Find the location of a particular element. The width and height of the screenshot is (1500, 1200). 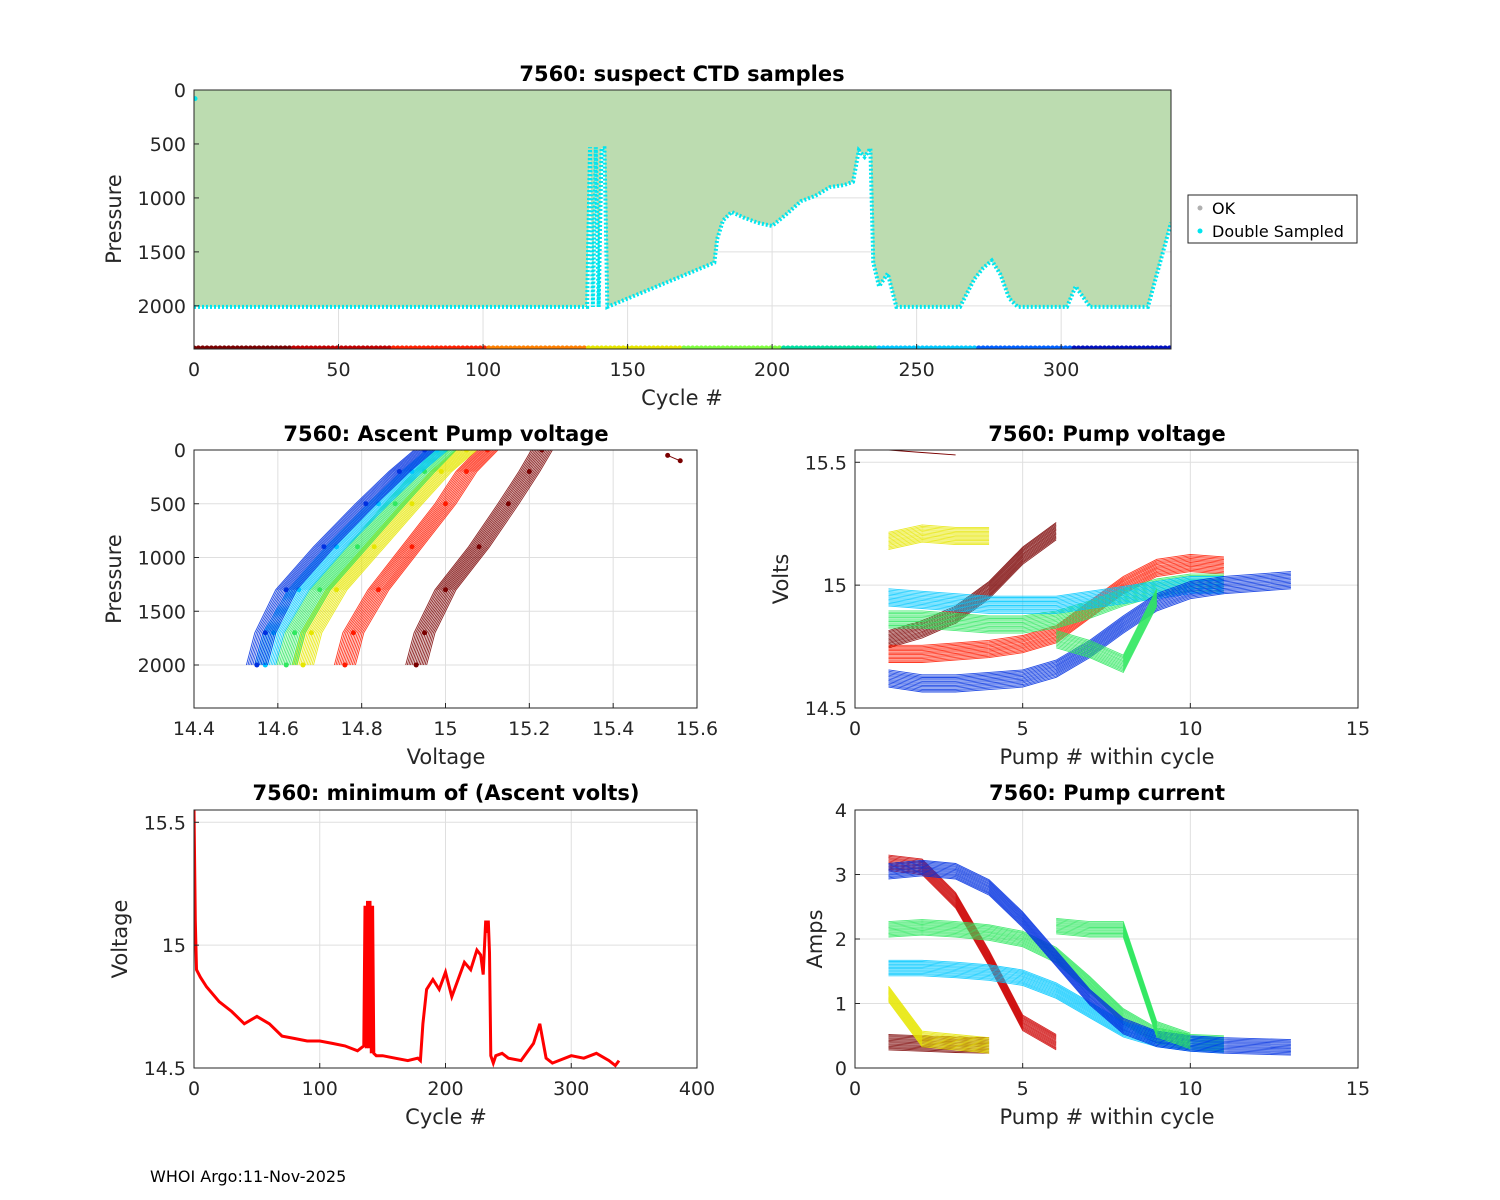

x-tick-label: 5 is located at coordinates (1023, 1089).